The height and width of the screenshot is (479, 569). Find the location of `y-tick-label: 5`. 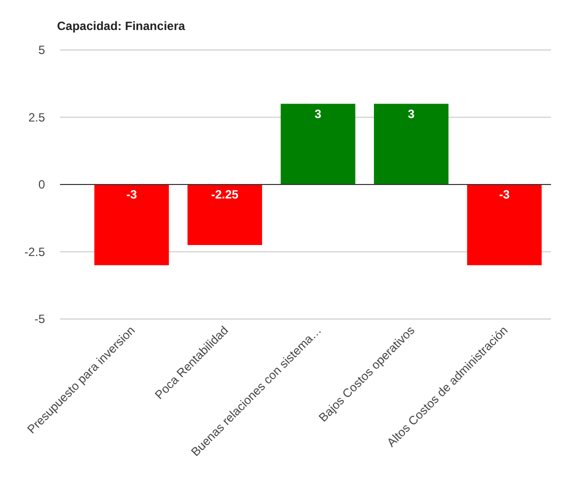

y-tick-label: 5 is located at coordinates (42, 50).